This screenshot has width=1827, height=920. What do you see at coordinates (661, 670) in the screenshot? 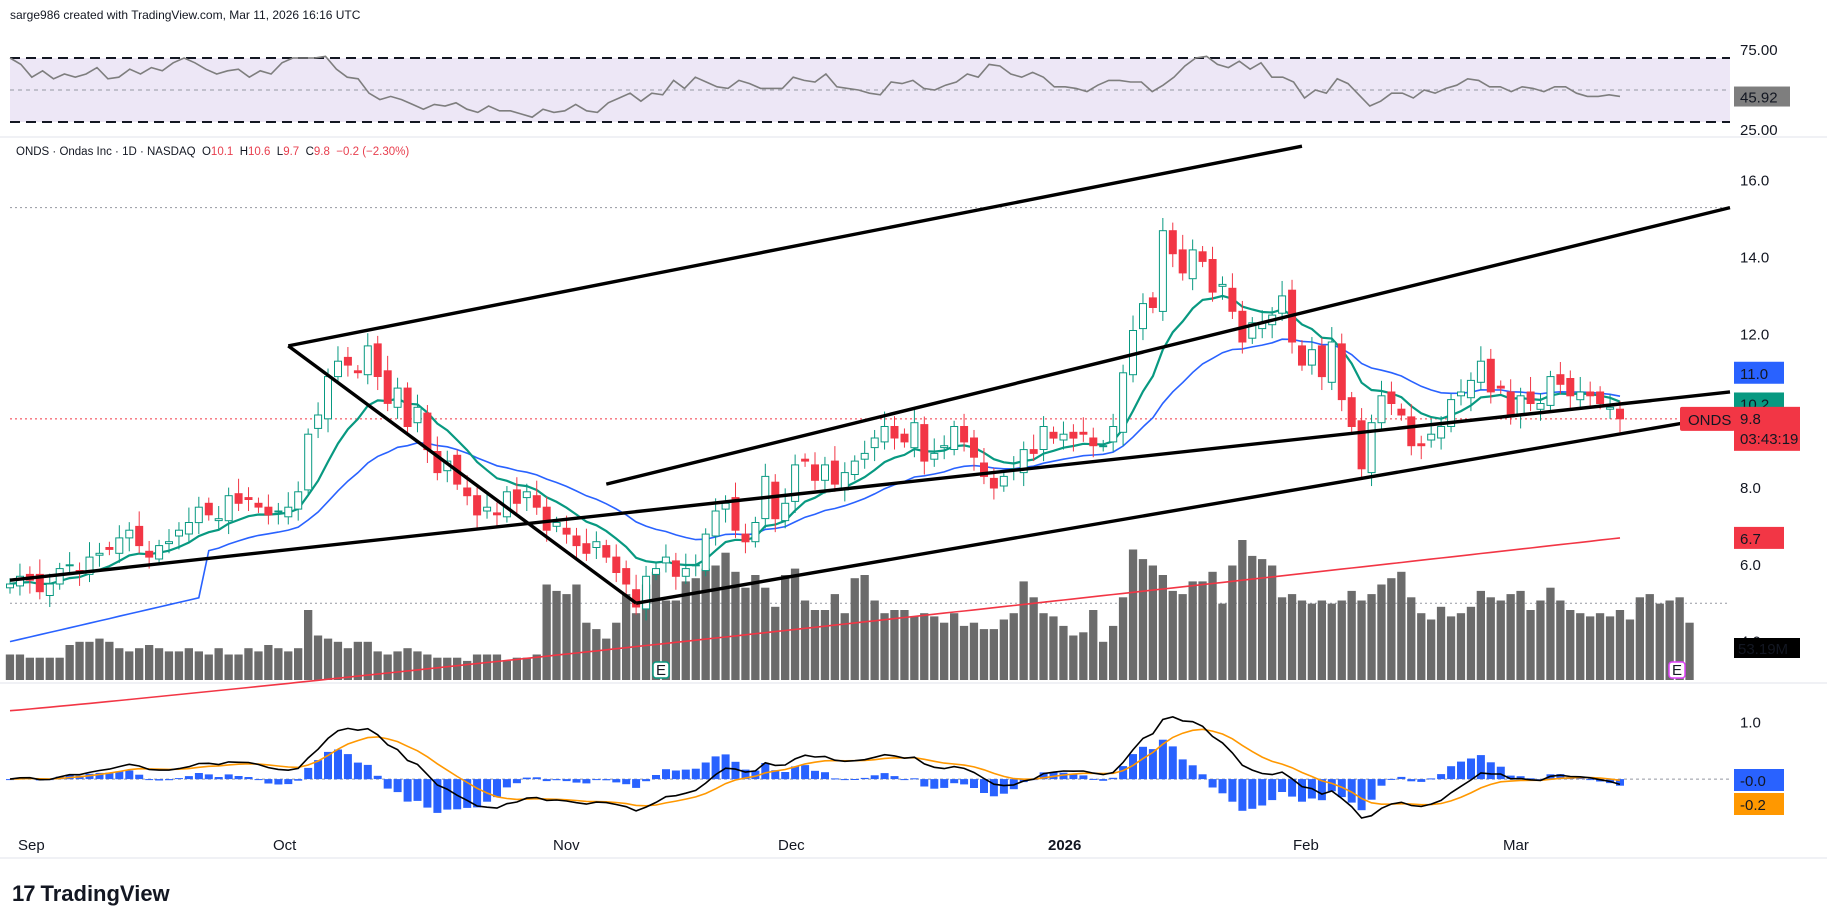
I see `earnings-marker` at bounding box center [661, 670].